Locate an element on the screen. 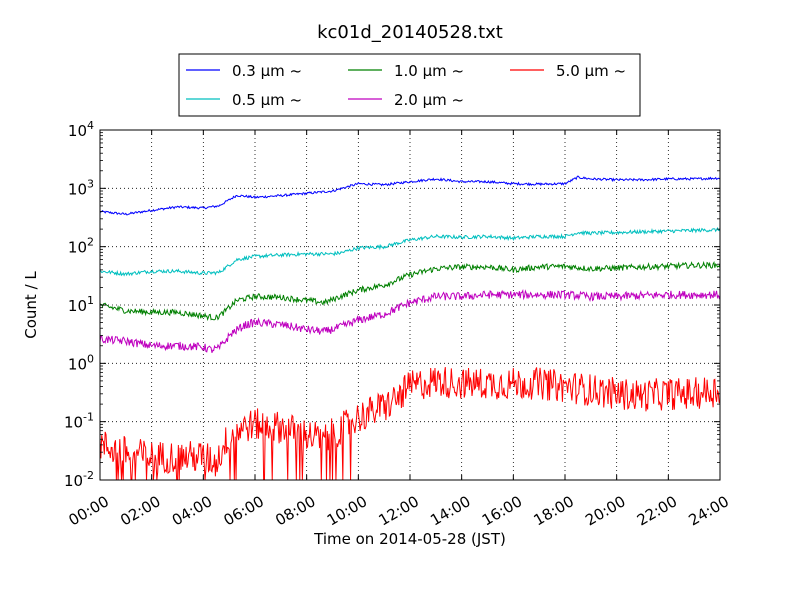 The width and height of the screenshot is (800, 600). legend-label-3: 2.0 μm ~ is located at coordinates (429, 100).